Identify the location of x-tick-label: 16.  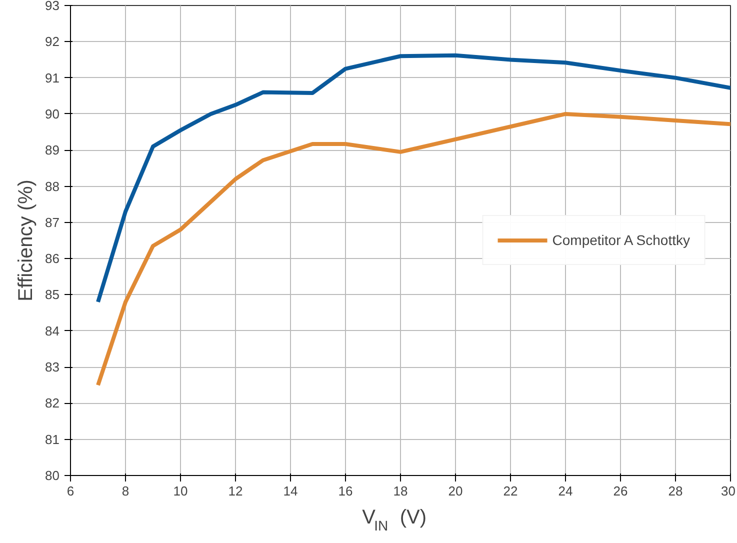
(345, 491).